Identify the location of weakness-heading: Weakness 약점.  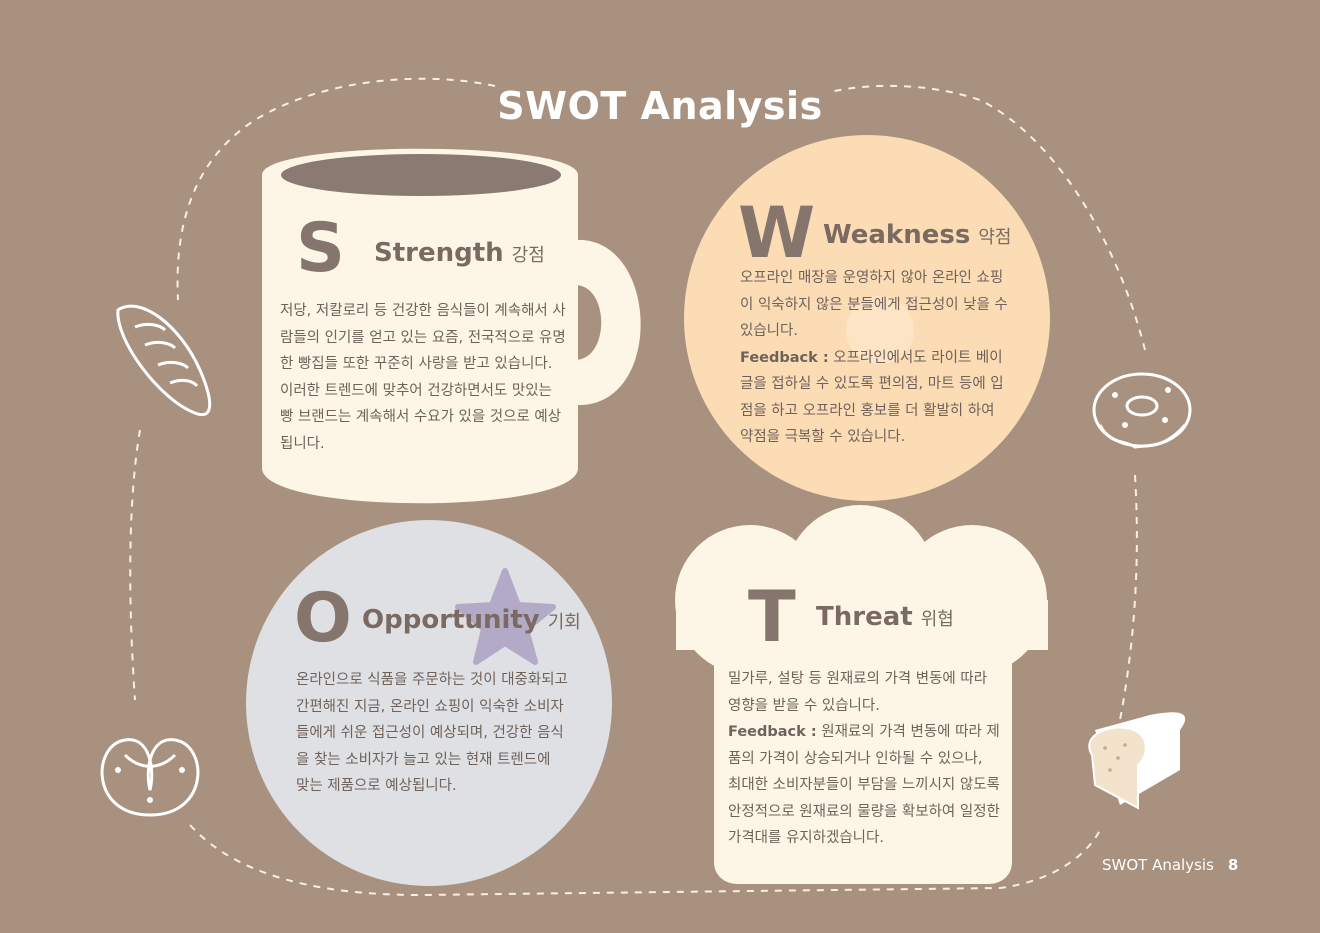
(917, 235).